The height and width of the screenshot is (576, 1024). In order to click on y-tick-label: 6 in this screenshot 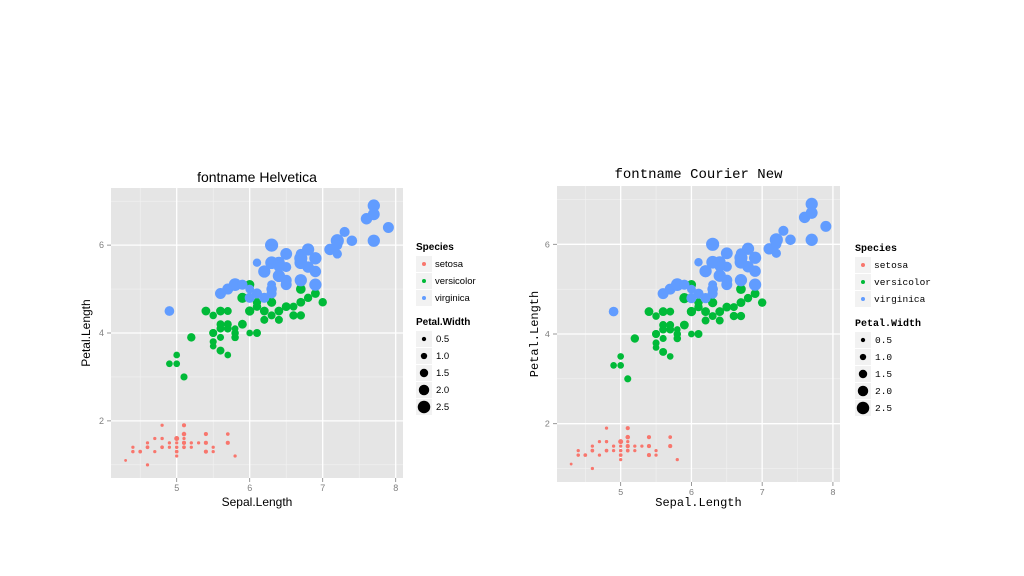, I will do `click(547, 245)`.